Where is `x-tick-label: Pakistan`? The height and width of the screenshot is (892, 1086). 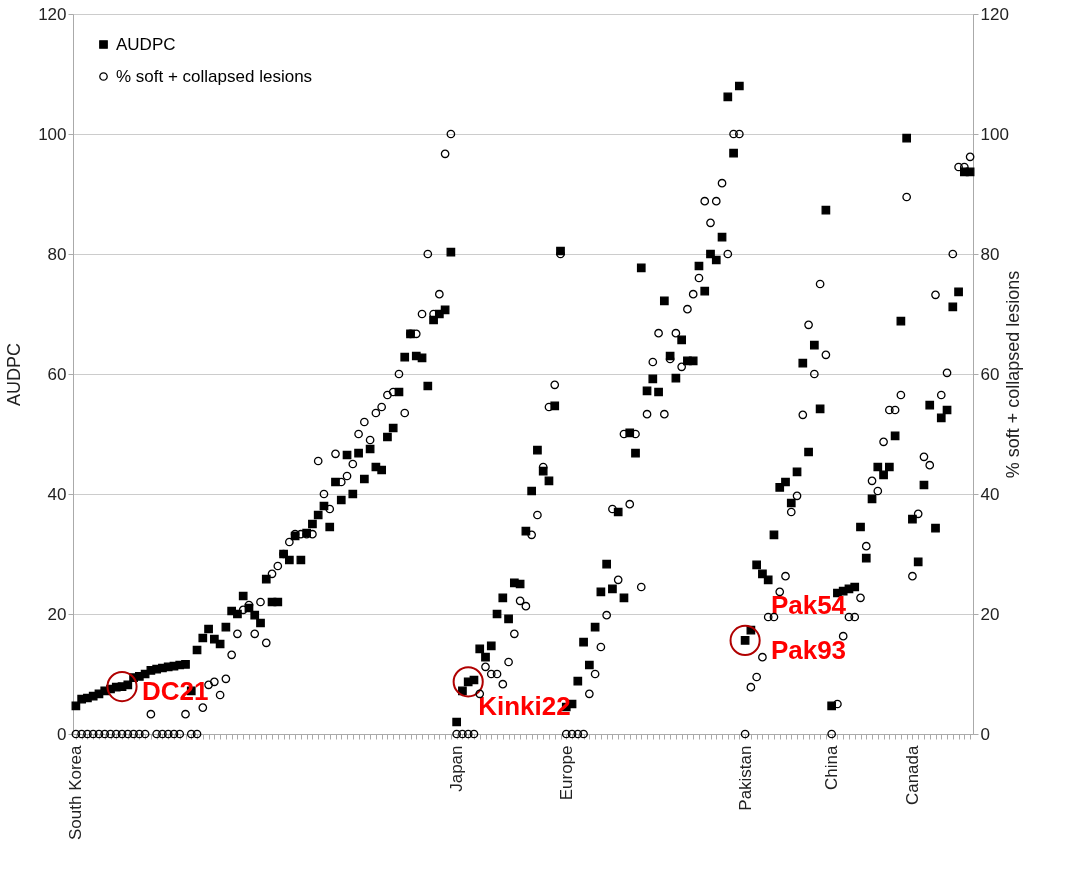 x-tick-label: Pakistan is located at coordinates (745, 778).